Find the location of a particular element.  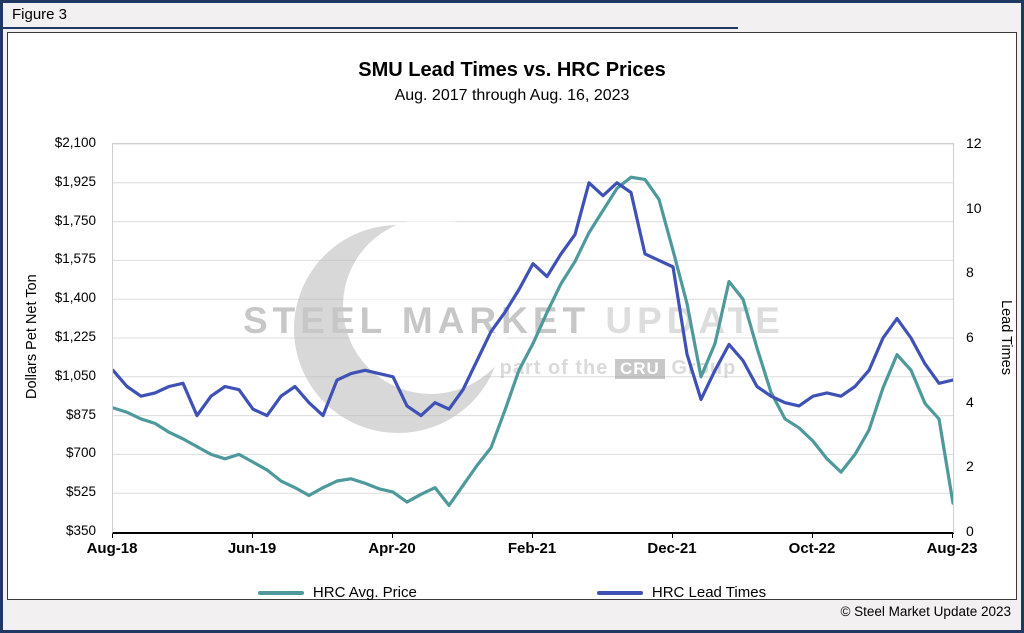

legend-label: HRC Lead Times is located at coordinates (709, 592).